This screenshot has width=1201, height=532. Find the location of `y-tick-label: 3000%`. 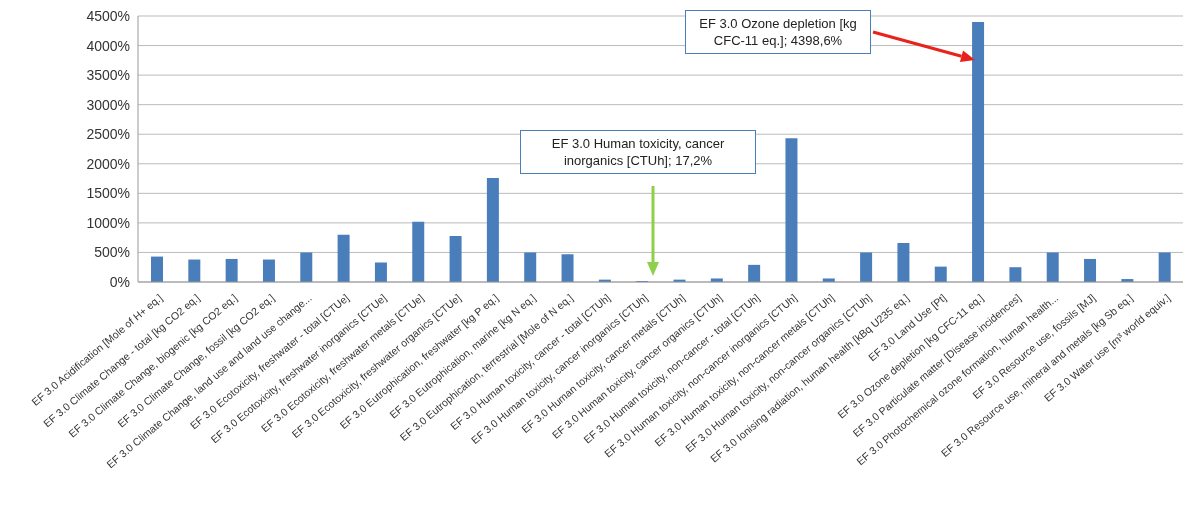

y-tick-label: 3000% is located at coordinates (108, 104).